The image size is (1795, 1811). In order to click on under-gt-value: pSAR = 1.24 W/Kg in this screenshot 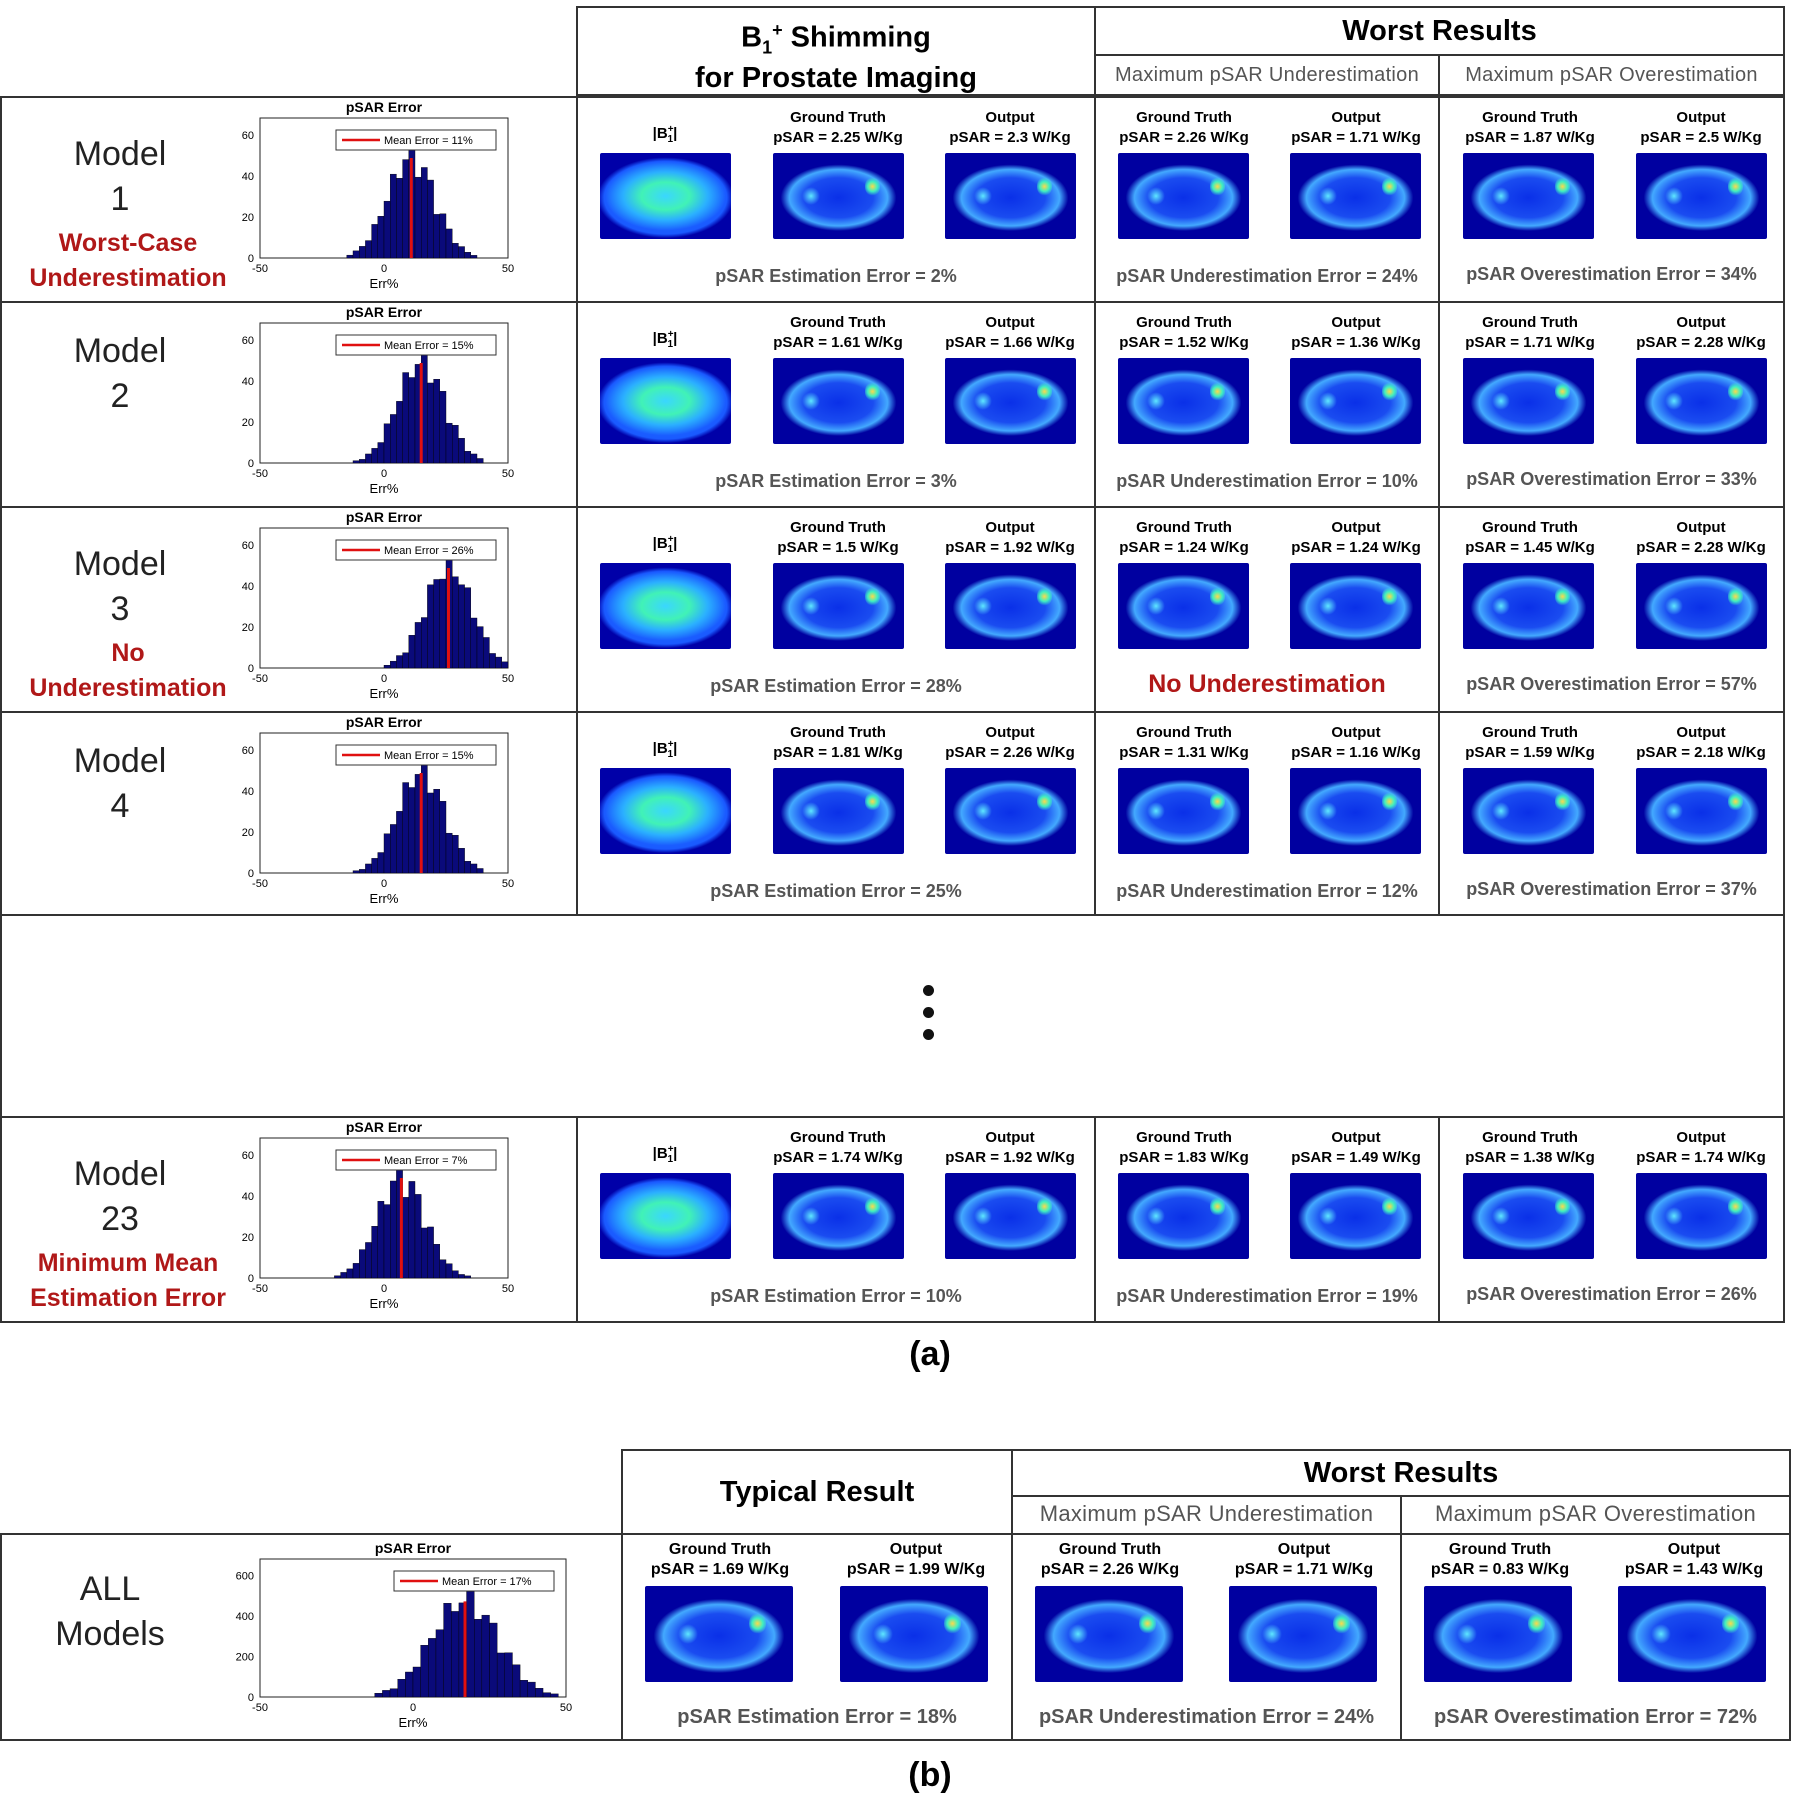, I will do `click(1184, 547)`.